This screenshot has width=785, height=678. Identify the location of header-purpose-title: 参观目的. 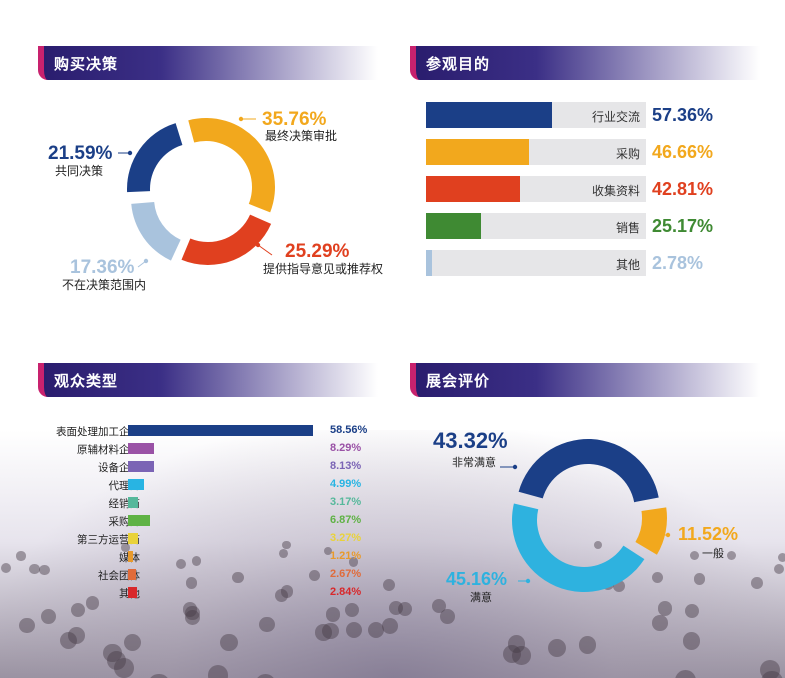
(458, 64).